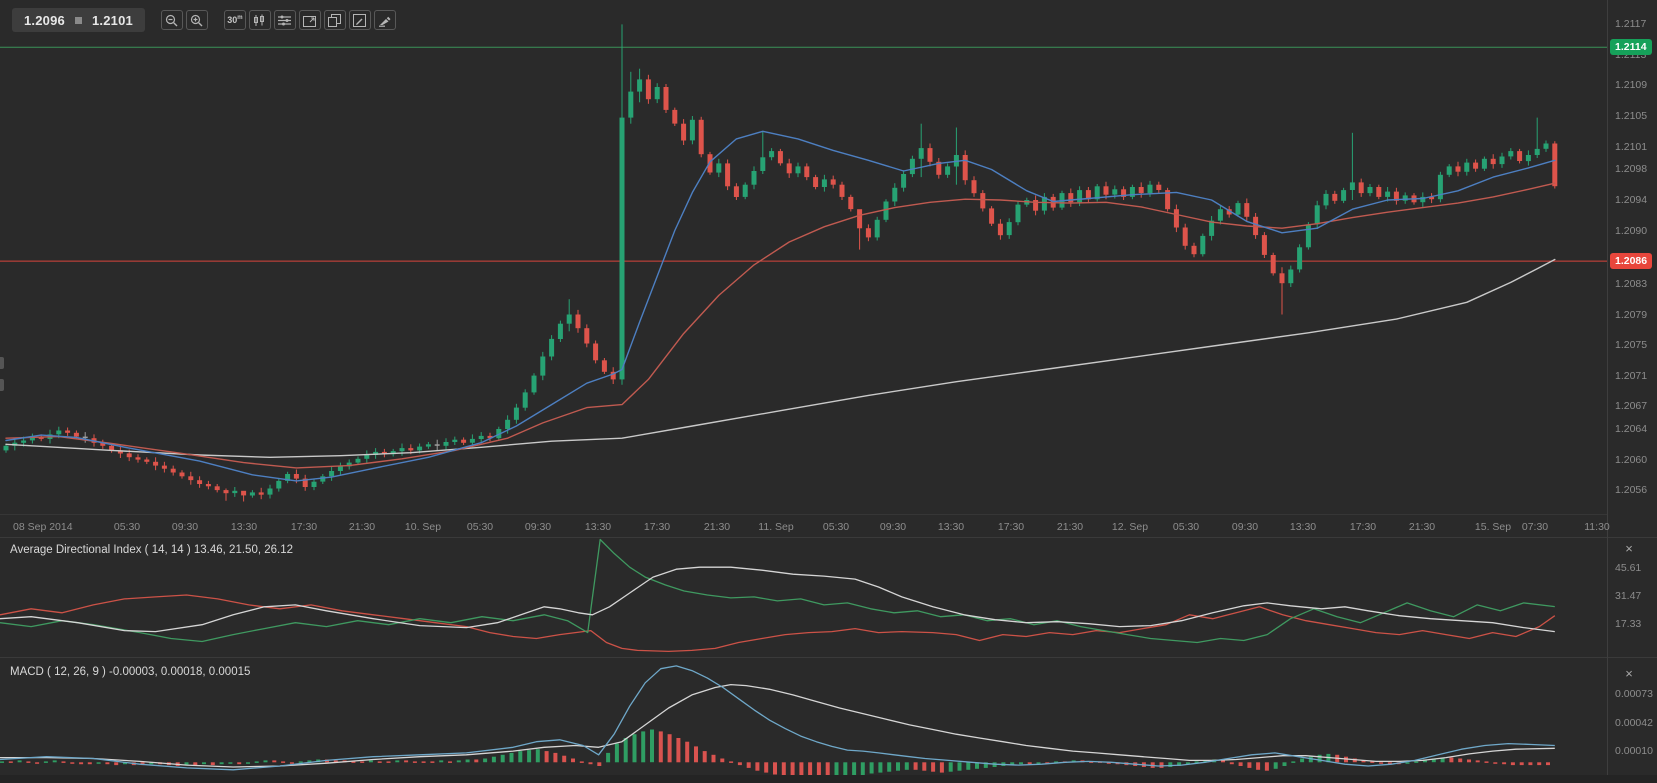 The height and width of the screenshot is (783, 1657). What do you see at coordinates (1535, 527) in the screenshot?
I see `time-axis-label: 07:30` at bounding box center [1535, 527].